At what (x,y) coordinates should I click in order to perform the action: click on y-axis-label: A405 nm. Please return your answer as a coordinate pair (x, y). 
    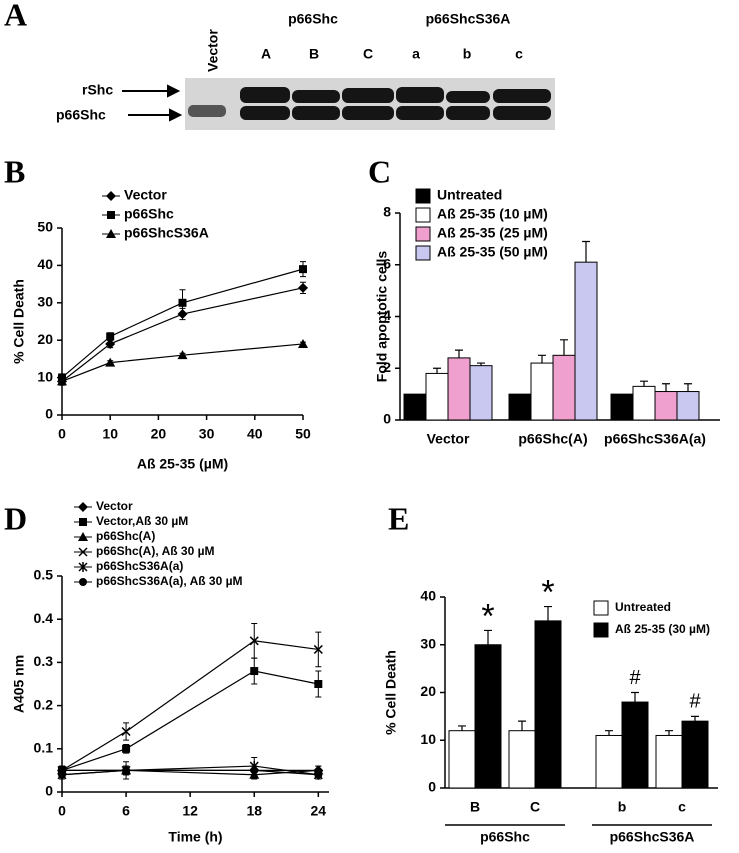
    Looking at the image, I should click on (19, 684).